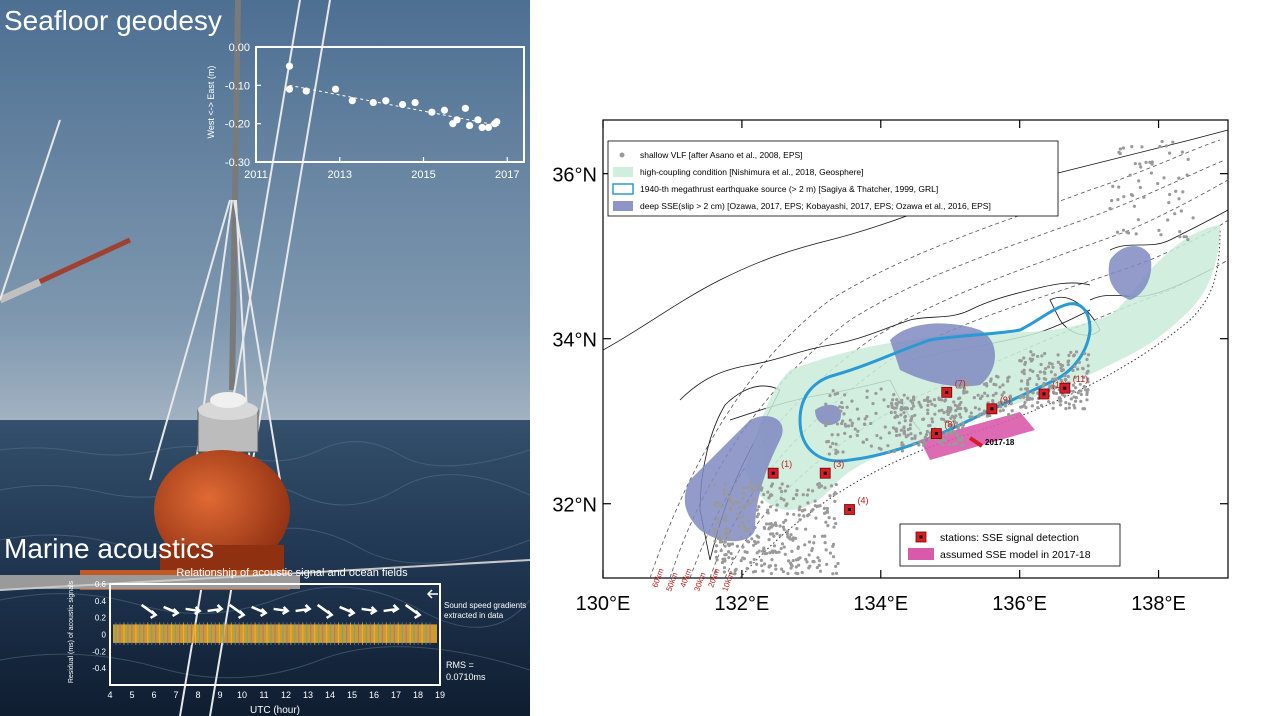 The width and height of the screenshot is (1261, 716). What do you see at coordinates (219, 695) in the screenshot?
I see `acoustics-xtick-label: 9` at bounding box center [219, 695].